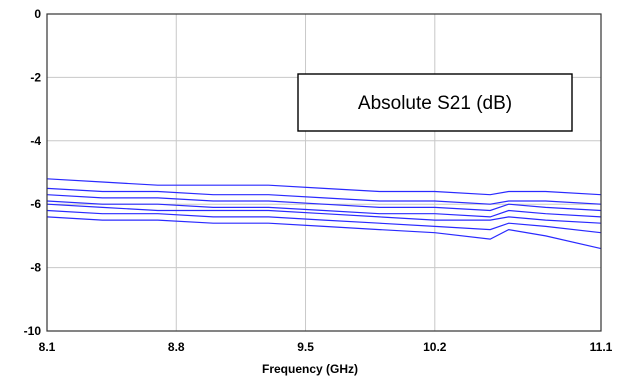  I want to click on y-tick-labels: 0 -2 -4 -6 -8 -10, so click(33, 172).